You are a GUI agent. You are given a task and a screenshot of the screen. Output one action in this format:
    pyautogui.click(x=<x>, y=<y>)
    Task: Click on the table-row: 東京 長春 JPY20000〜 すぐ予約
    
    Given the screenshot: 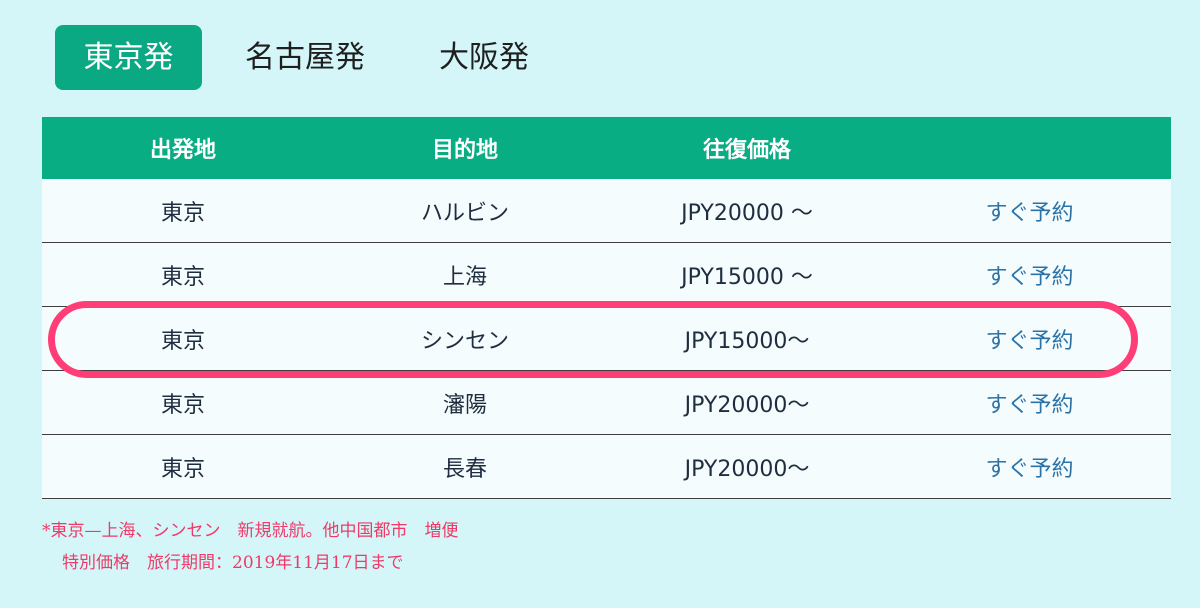 What is the action you would take?
    pyautogui.click(x=606, y=466)
    